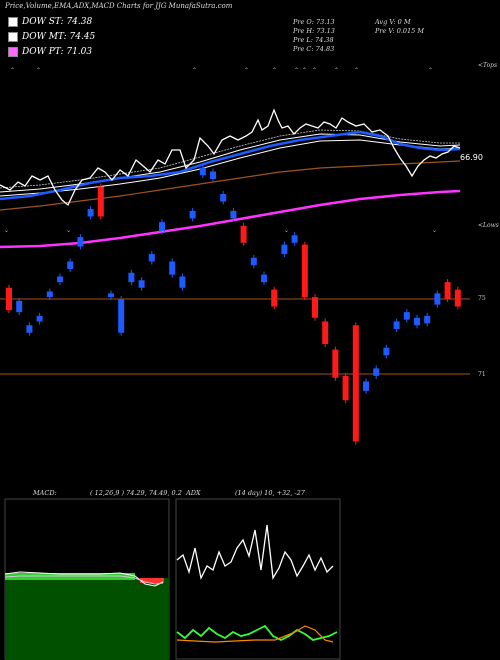 The image size is (500, 660). What do you see at coordinates (482, 374) in the screenshot?
I see `level-71-label: 71` at bounding box center [482, 374].